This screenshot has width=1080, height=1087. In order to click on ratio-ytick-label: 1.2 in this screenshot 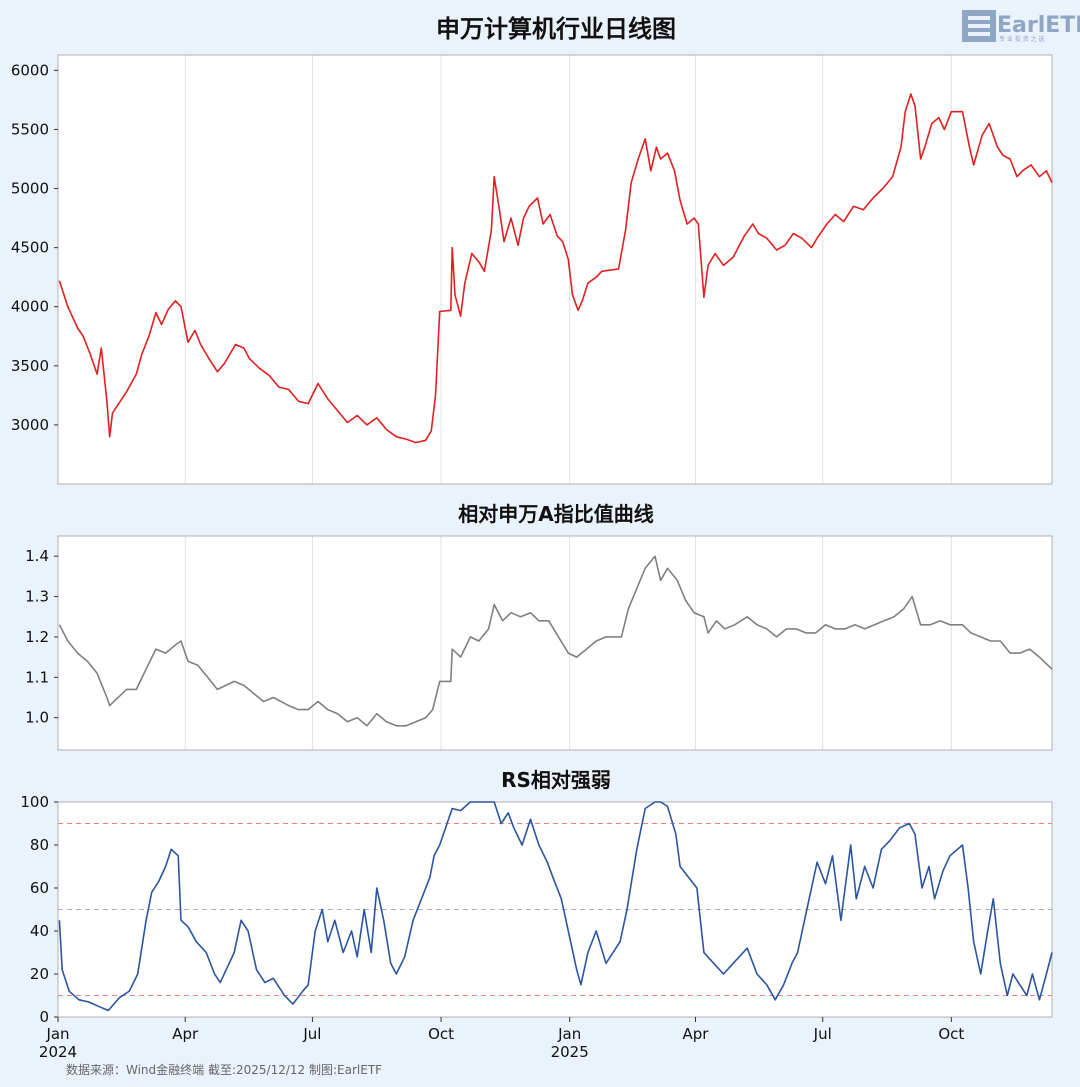, I will do `click(37, 637)`.